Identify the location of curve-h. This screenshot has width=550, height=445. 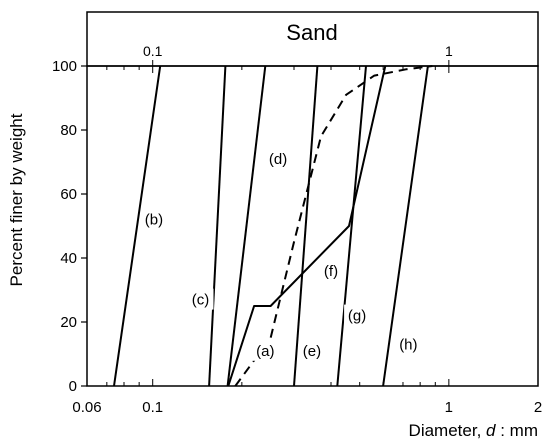
(405, 226).